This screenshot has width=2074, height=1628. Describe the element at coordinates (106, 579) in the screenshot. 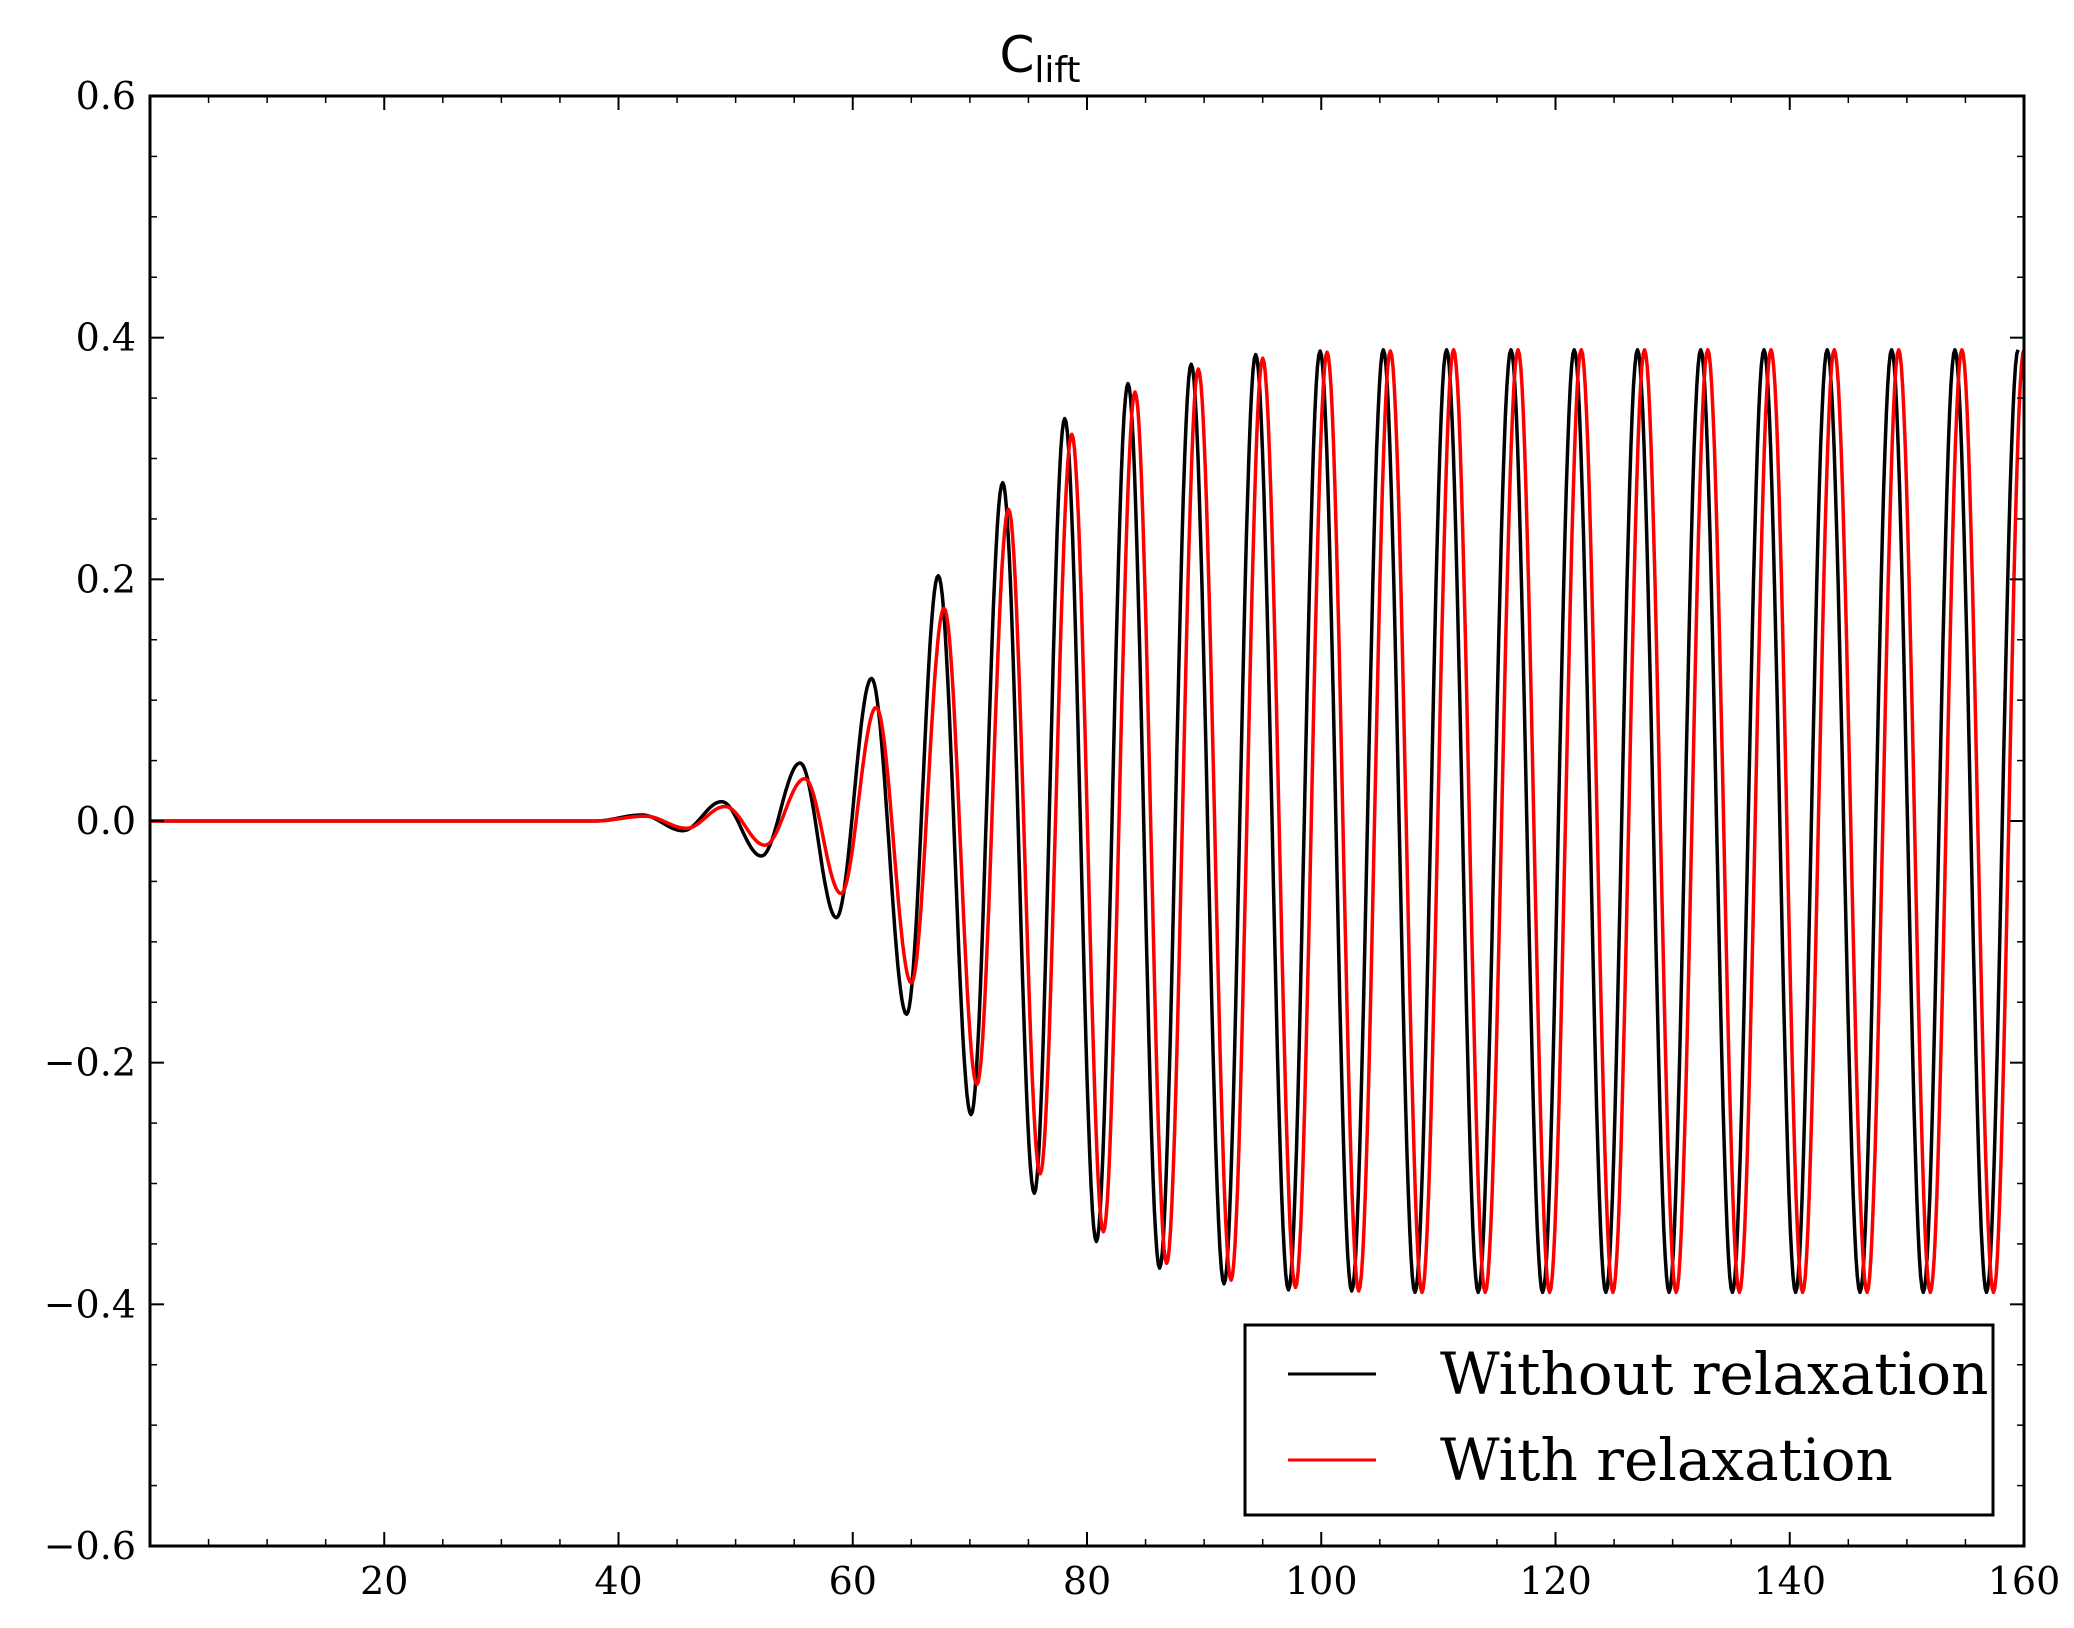

I see `y-tick-label: 0.2` at that location.